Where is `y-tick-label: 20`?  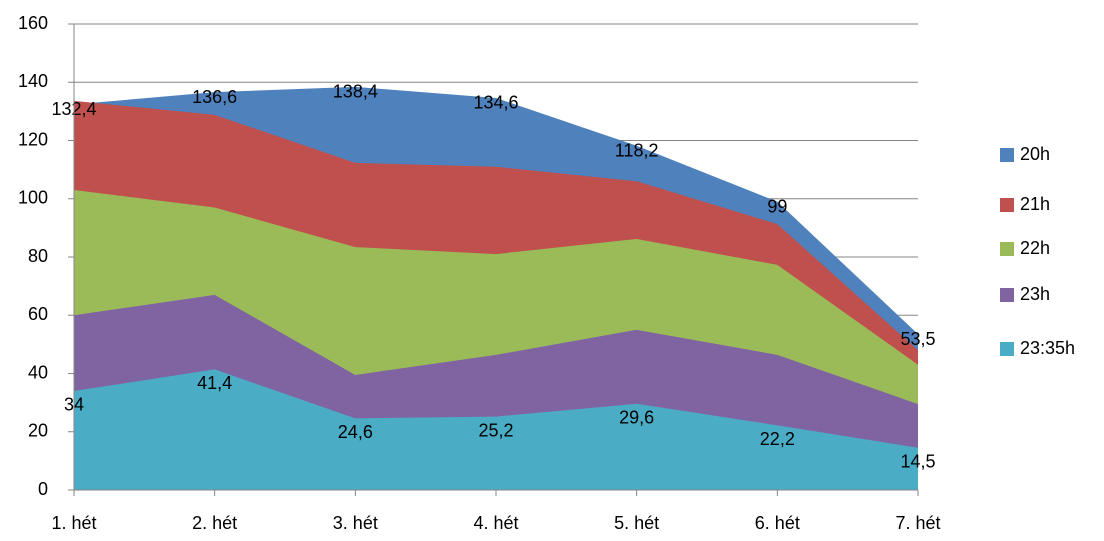
y-tick-label: 20 is located at coordinates (38, 431).